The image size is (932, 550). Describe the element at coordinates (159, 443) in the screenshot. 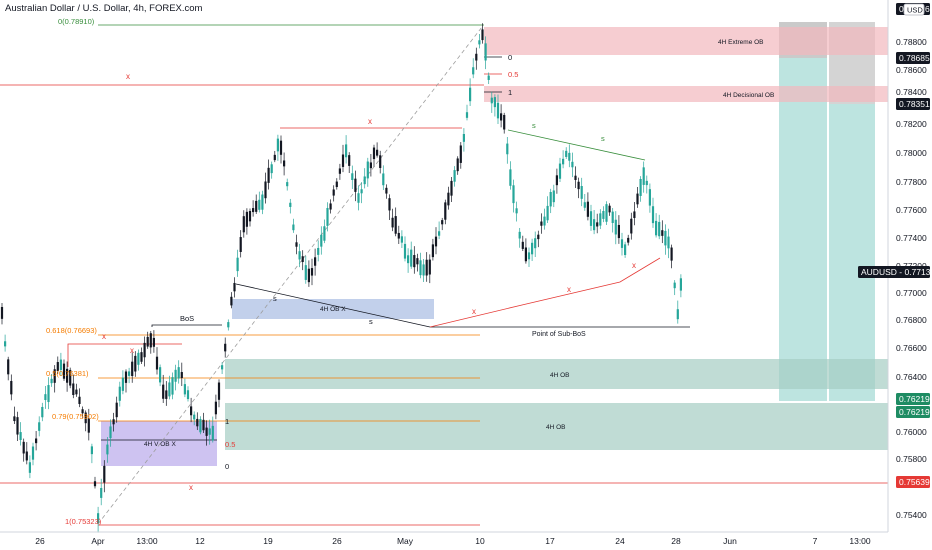

I see `ob-4h-v-zone` at that location.